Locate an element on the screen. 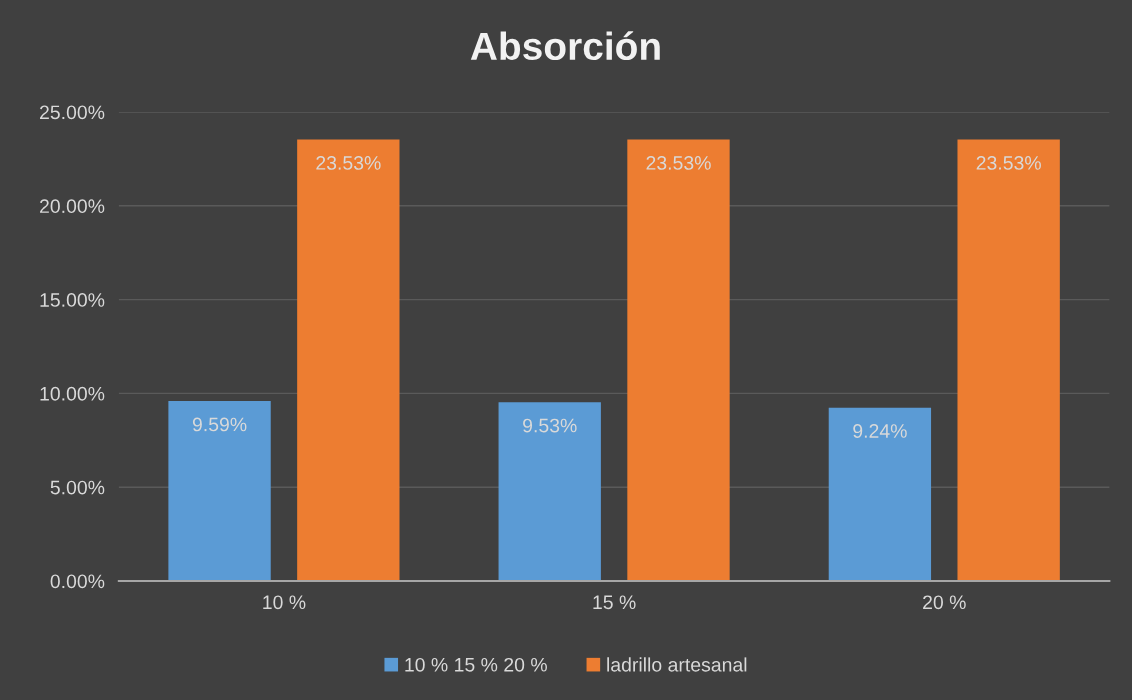 This screenshot has width=1132, height=700. data-label: 9.53% is located at coordinates (550, 425).